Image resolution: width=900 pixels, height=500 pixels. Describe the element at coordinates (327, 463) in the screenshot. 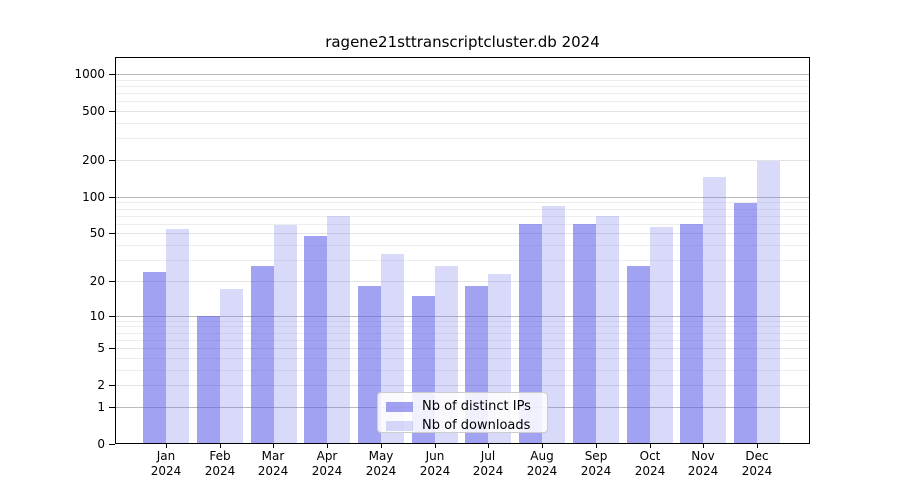

I see `x-tick-label: Apr 2024` at that location.